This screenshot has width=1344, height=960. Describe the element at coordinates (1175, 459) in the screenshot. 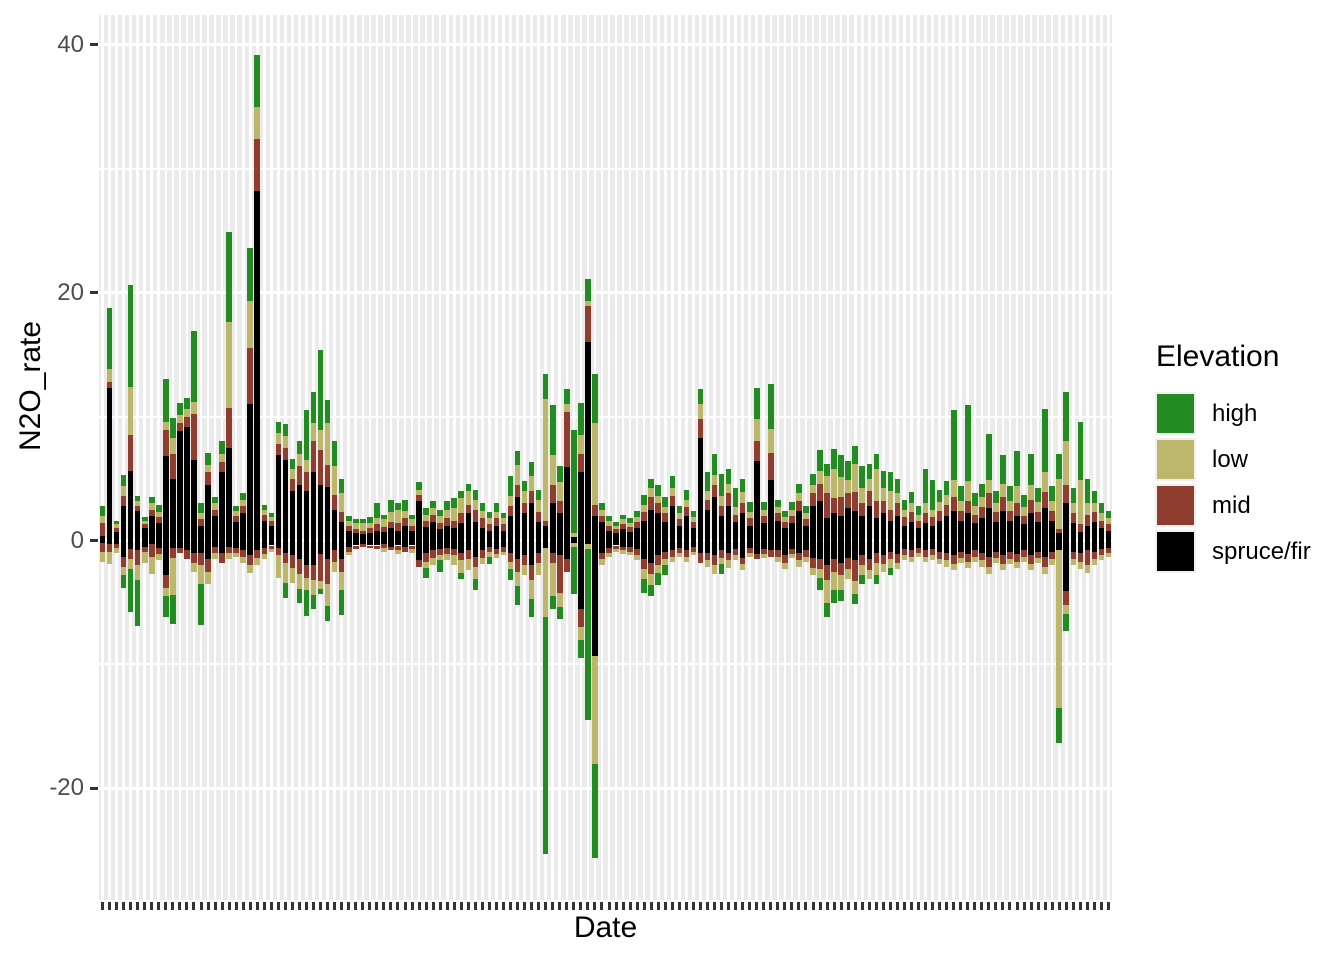

I see `legend-swatch-low` at that location.